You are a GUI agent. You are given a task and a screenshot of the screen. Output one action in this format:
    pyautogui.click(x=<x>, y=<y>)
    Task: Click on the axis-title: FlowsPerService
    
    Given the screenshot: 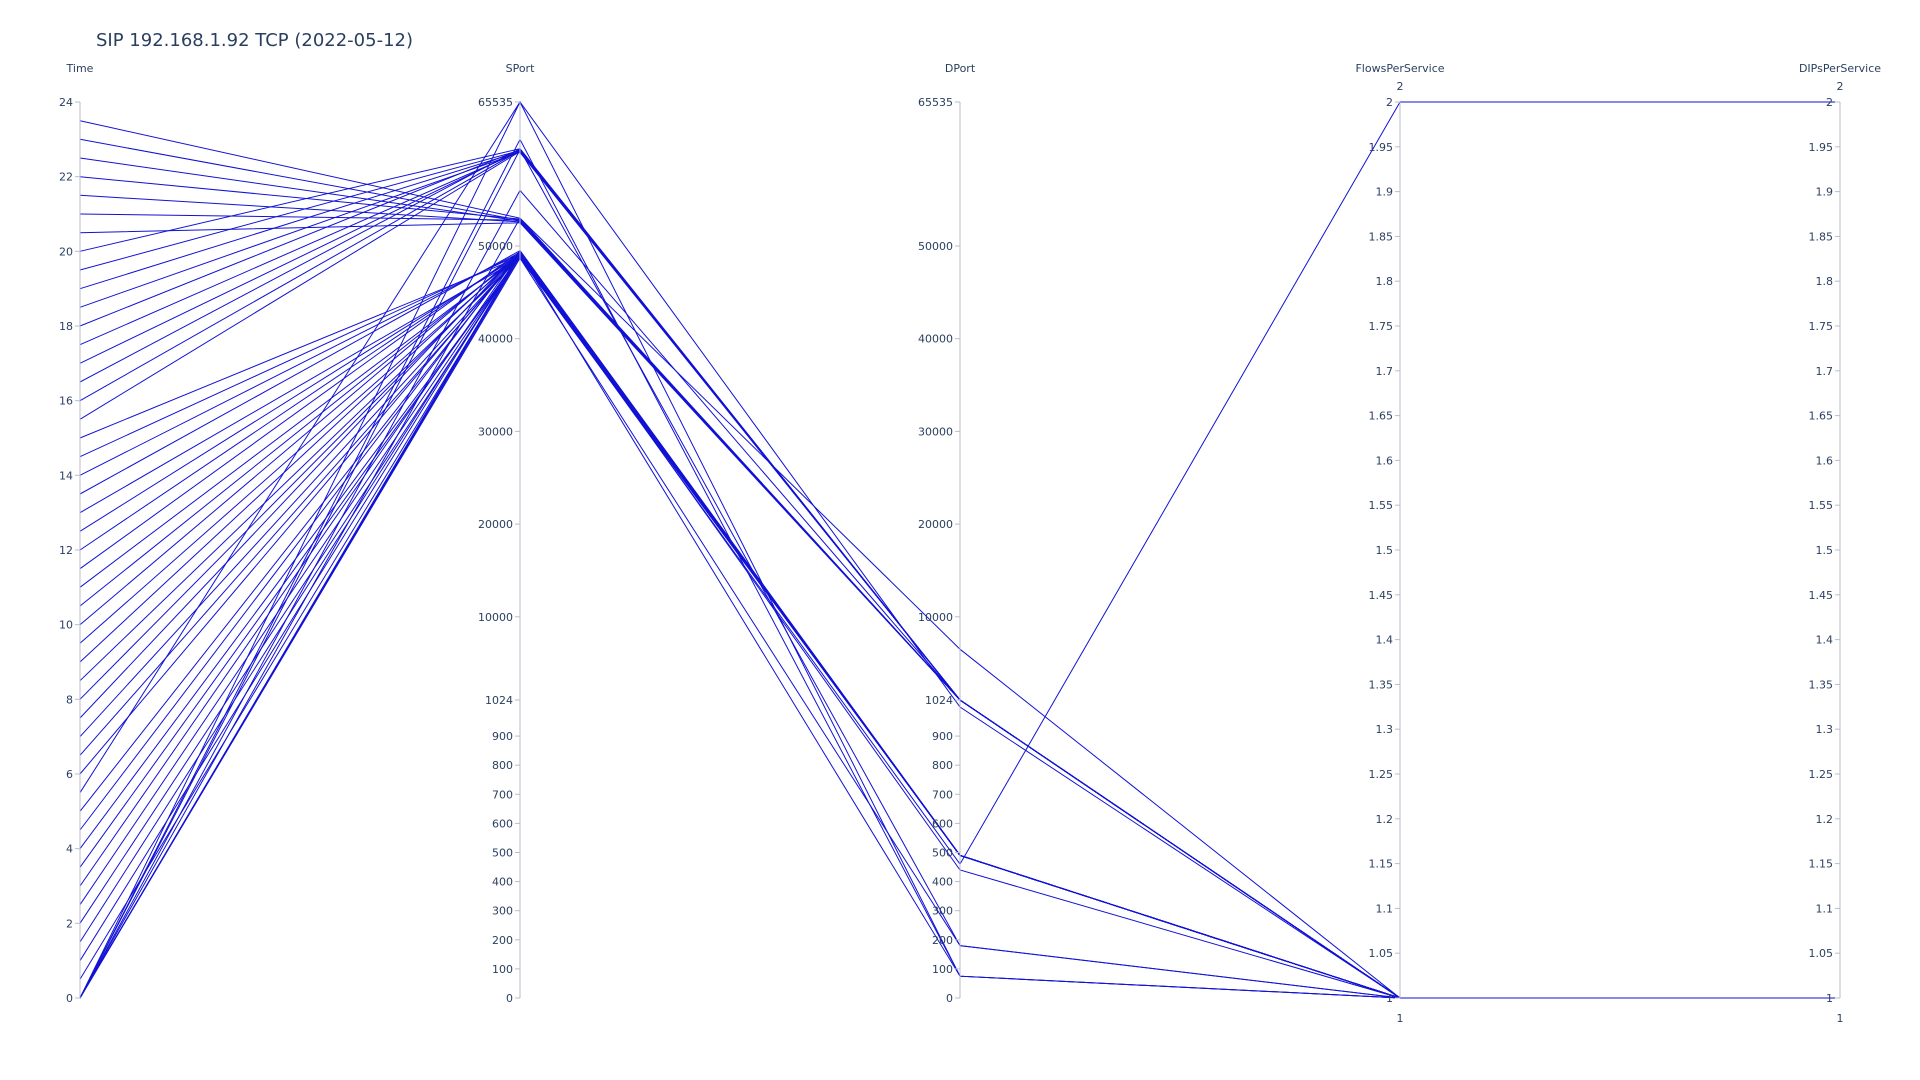 What is the action you would take?
    pyautogui.click(x=1399, y=68)
    